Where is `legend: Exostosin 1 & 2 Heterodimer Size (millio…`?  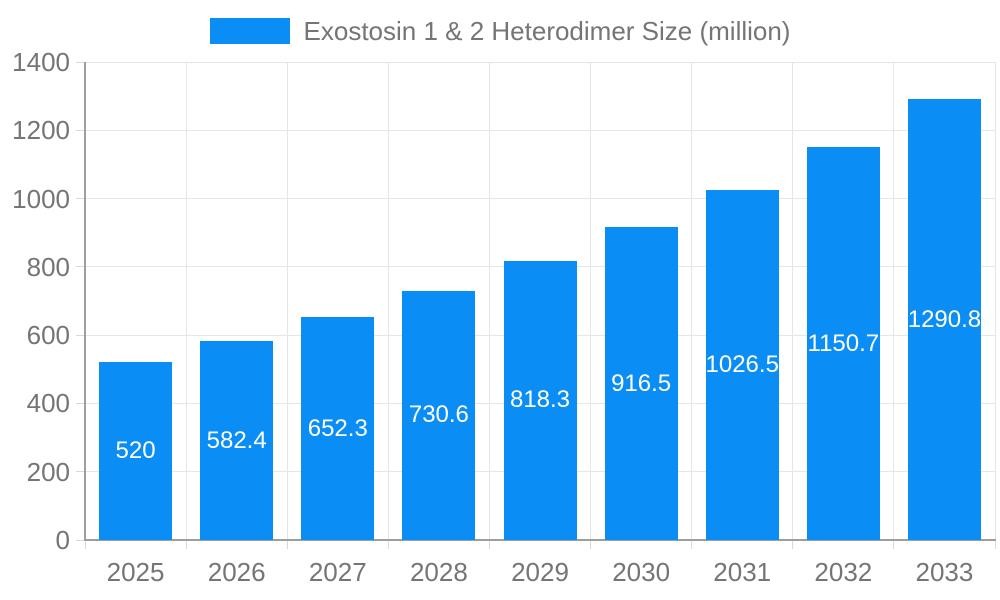
legend: Exostosin 1 & 2 Heterodimer Size (millio… is located at coordinates (500, 31).